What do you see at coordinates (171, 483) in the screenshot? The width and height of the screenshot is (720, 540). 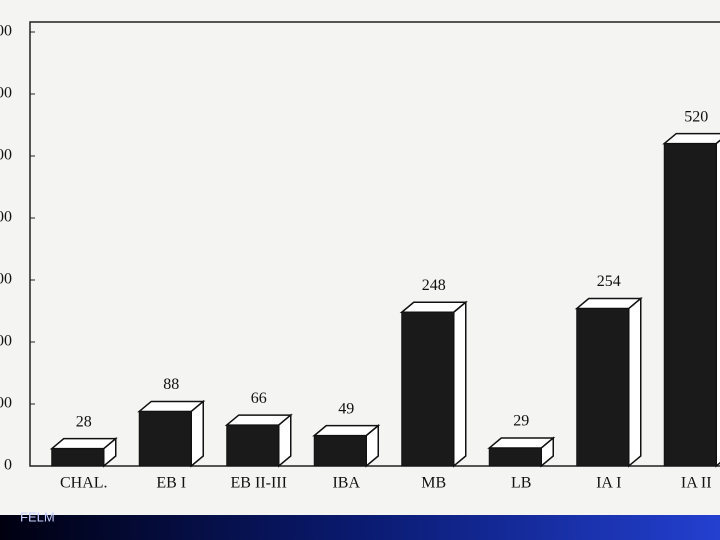 I see `x-tick-label: EB I` at bounding box center [171, 483].